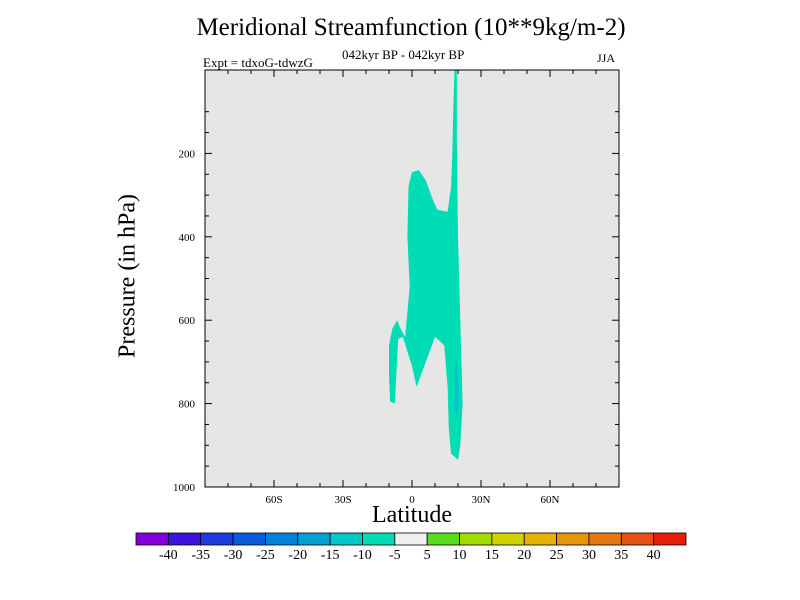 Image resolution: width=800 pixels, height=600 pixels. Describe the element at coordinates (550, 500) in the screenshot. I see `x-tick-label: 60N` at that location.